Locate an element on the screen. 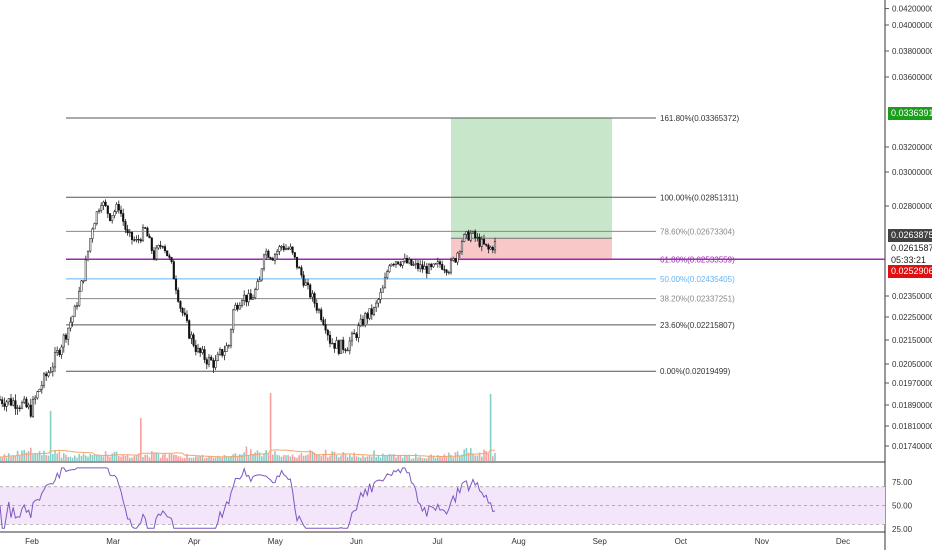 This screenshot has height=555, width=932. fib-level-label: 161.80%(0.03365372) is located at coordinates (700, 118).